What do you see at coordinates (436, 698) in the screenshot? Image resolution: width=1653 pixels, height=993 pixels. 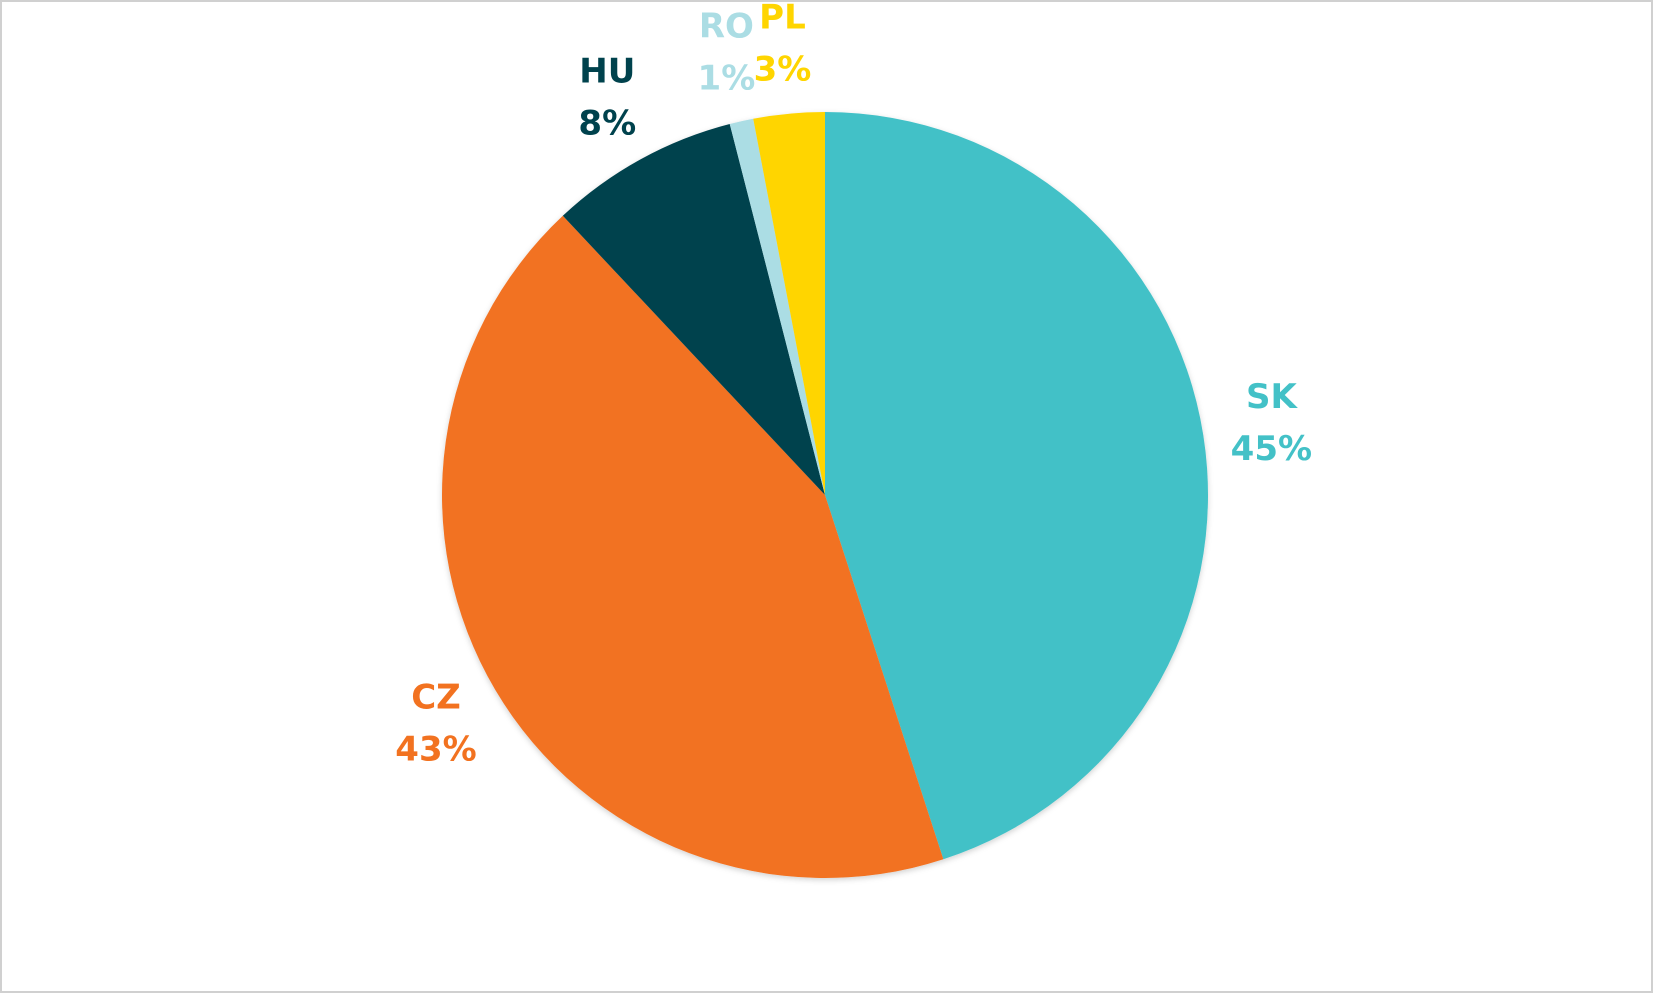 I see `slice-category-label: CZ` at bounding box center [436, 698].